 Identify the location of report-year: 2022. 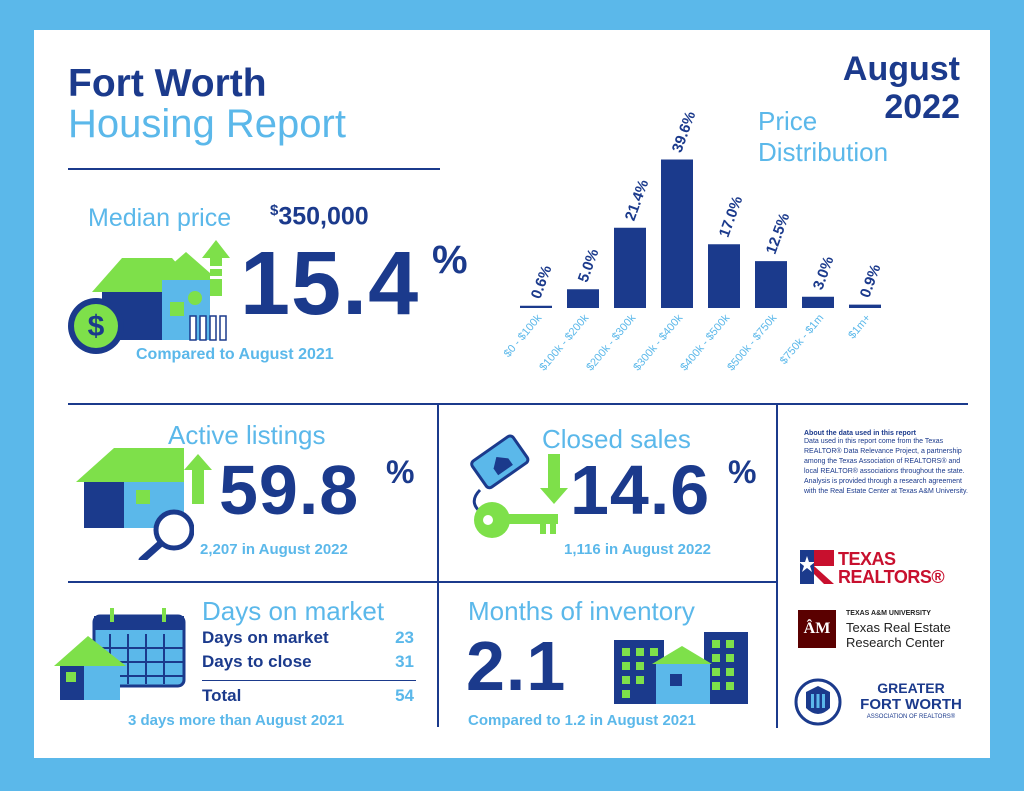
(922, 107).